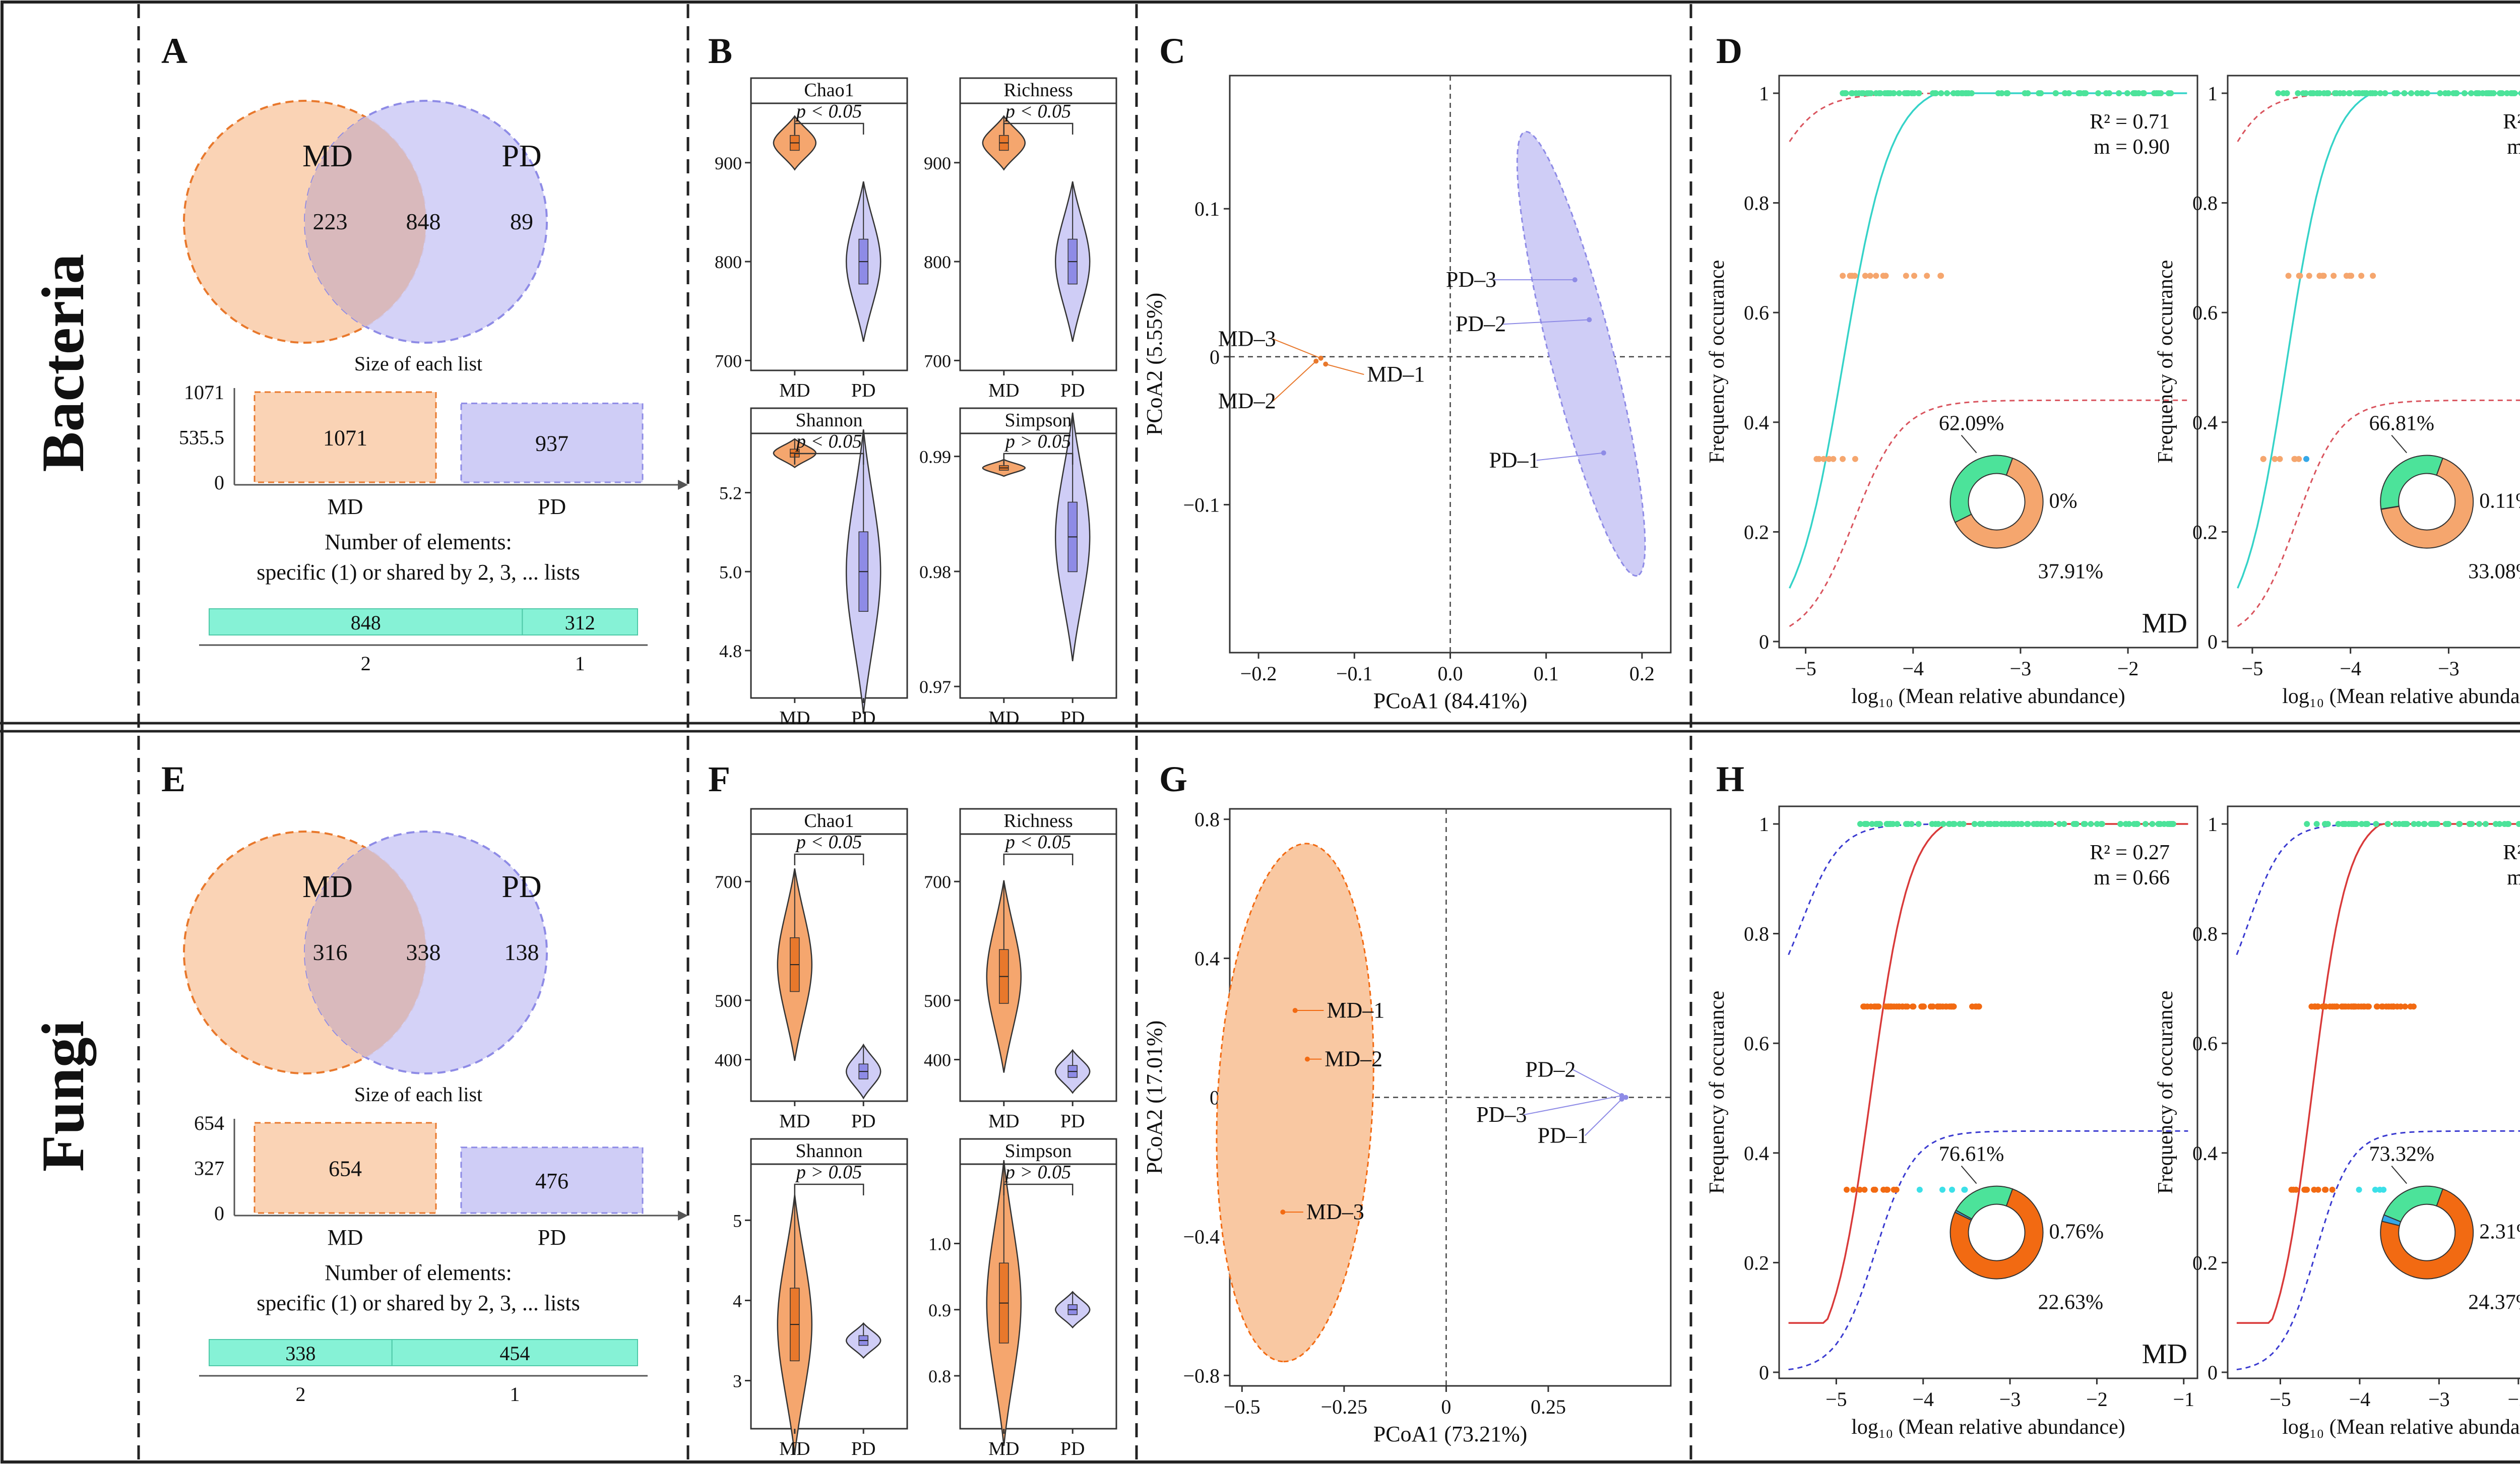  Describe the element at coordinates (1450, 673) in the screenshot. I see `pcoa-x-tick-label: 0.0` at that location.